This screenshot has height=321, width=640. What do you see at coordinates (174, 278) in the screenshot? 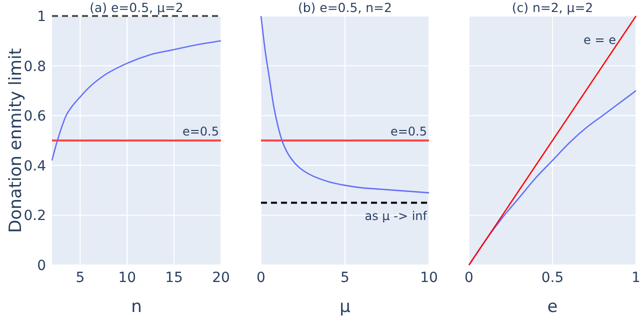
I see `x-tick-label: 15` at bounding box center [174, 278].